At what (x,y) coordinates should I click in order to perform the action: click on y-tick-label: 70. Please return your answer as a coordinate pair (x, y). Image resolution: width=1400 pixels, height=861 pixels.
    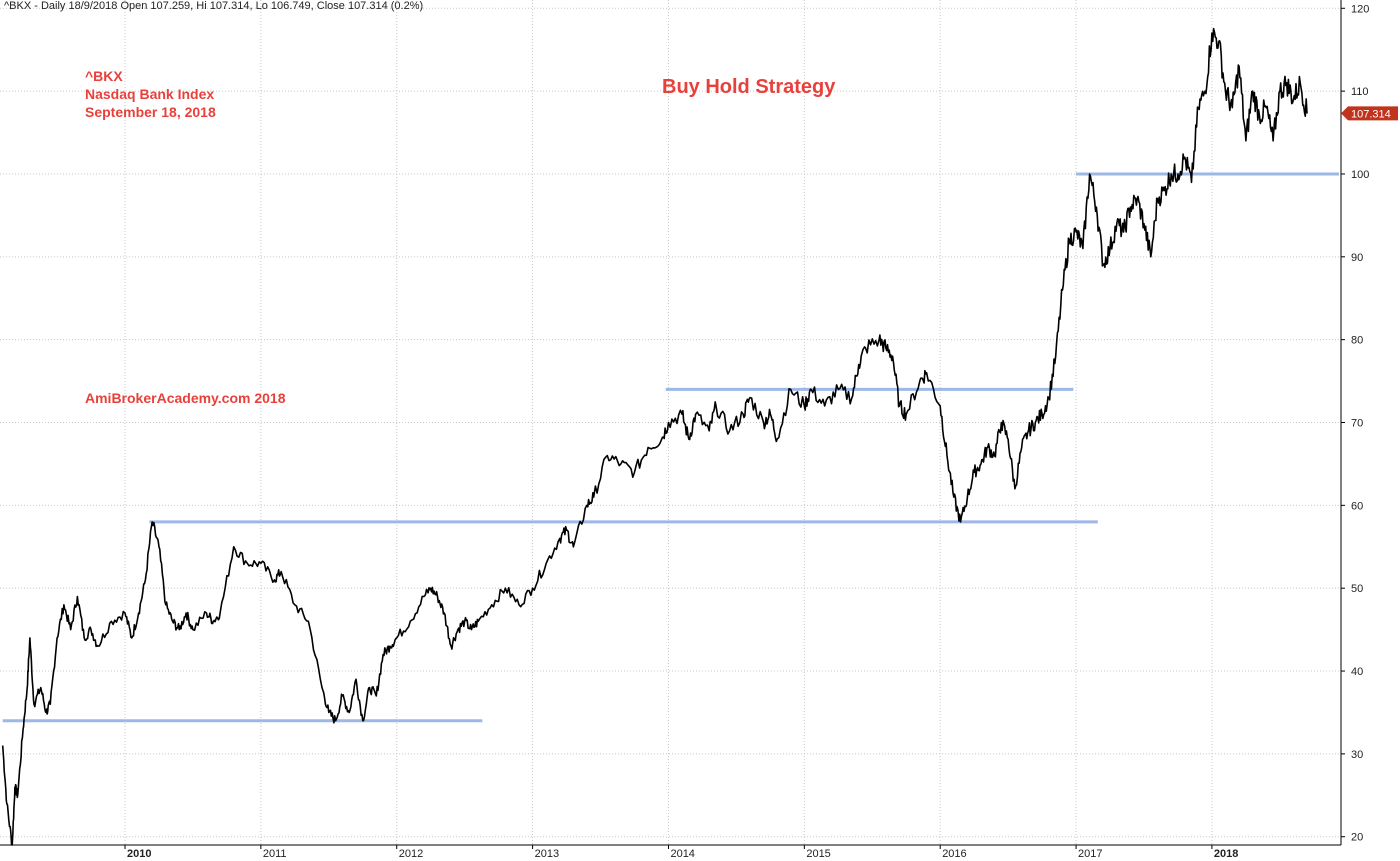
    Looking at the image, I should click on (1357, 424).